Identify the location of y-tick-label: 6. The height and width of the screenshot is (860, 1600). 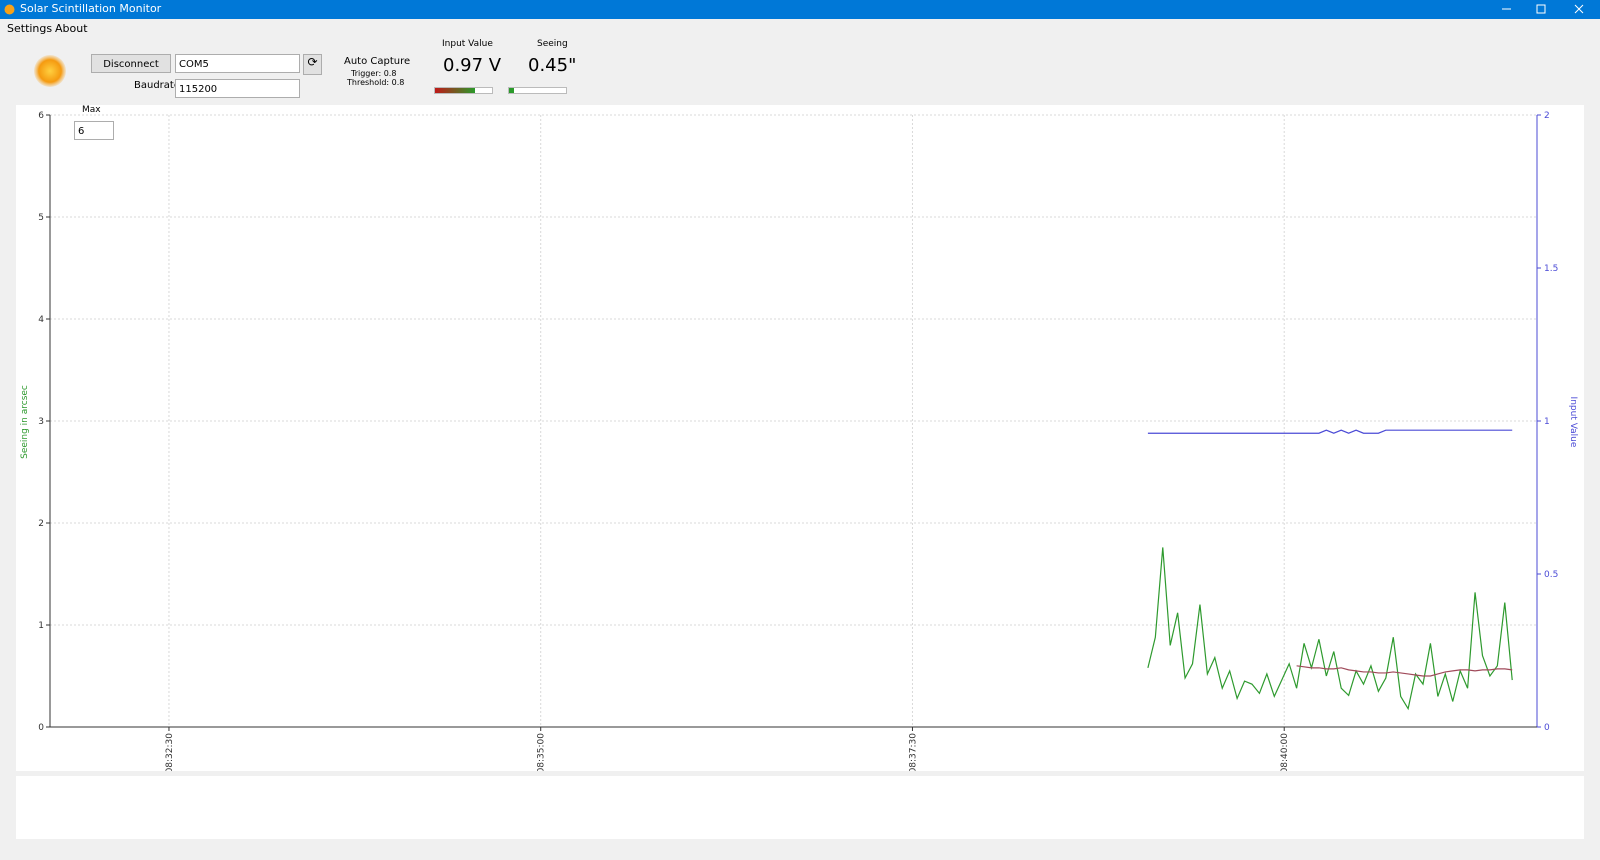
(41, 116).